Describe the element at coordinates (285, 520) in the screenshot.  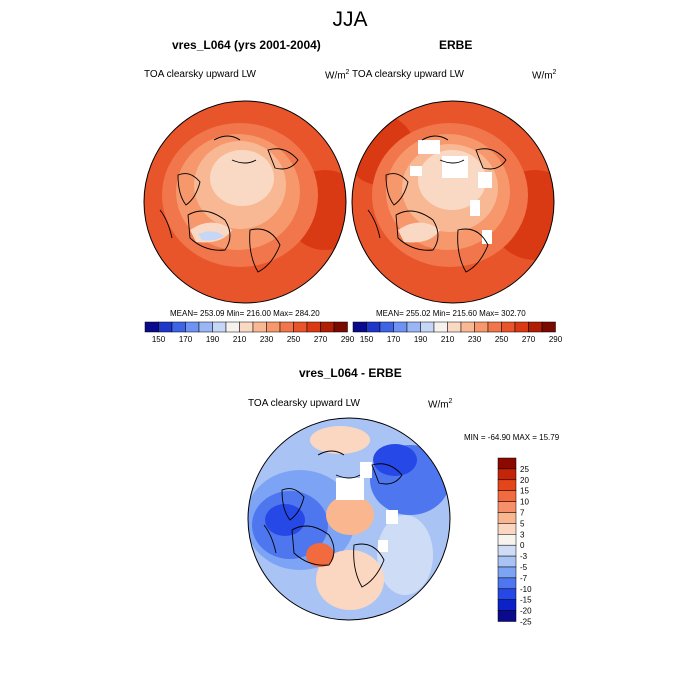
I see `map-diff-neg-core` at that location.